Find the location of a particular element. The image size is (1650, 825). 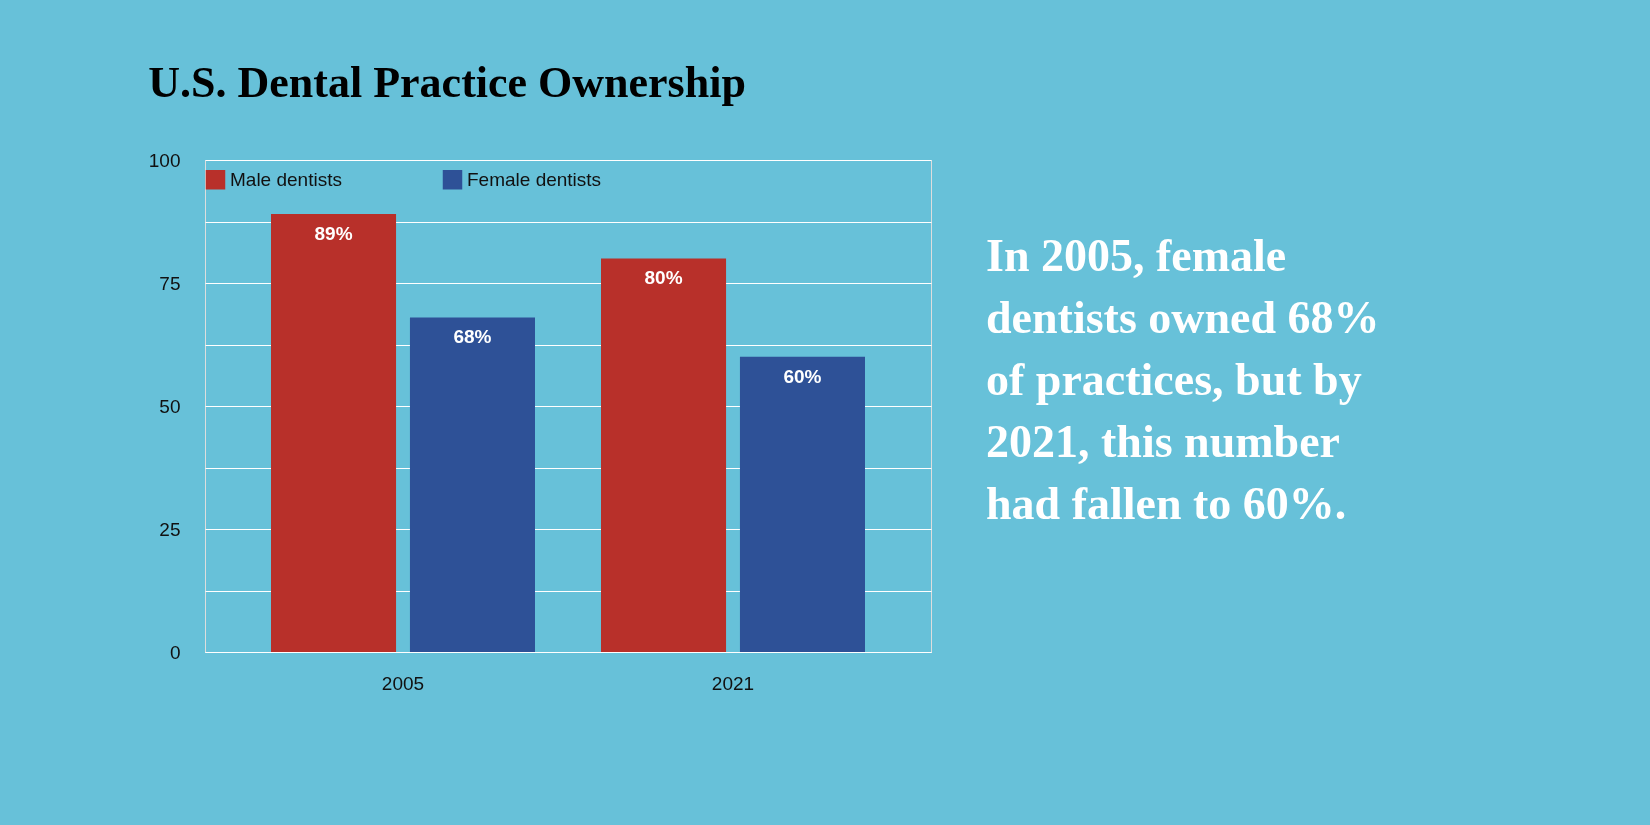

y-tick-label: 50 is located at coordinates (170, 406).